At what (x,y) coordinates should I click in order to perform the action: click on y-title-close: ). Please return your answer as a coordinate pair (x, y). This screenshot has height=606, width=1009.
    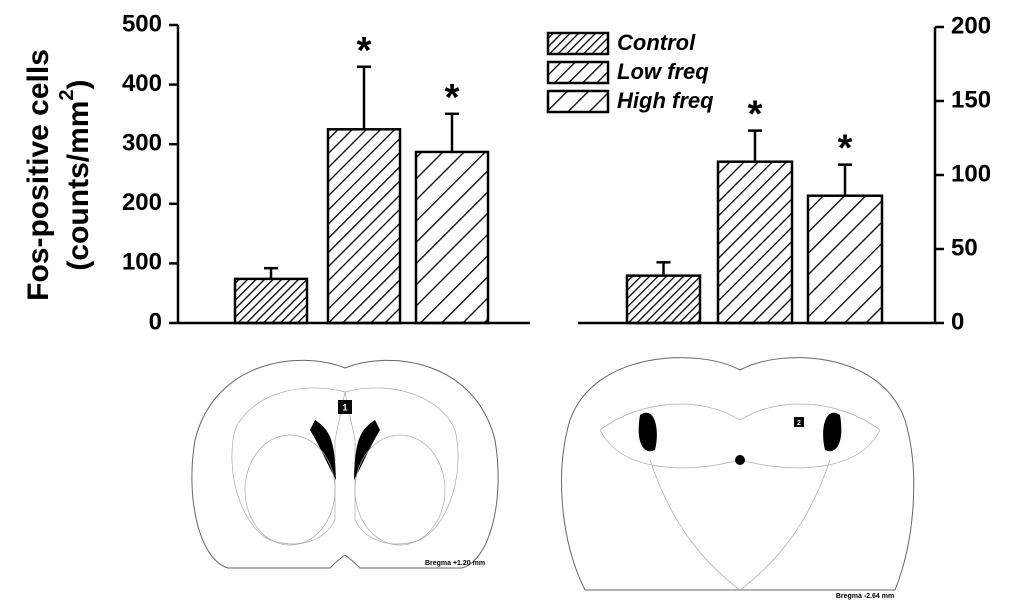
    Looking at the image, I should click on (78, 84).